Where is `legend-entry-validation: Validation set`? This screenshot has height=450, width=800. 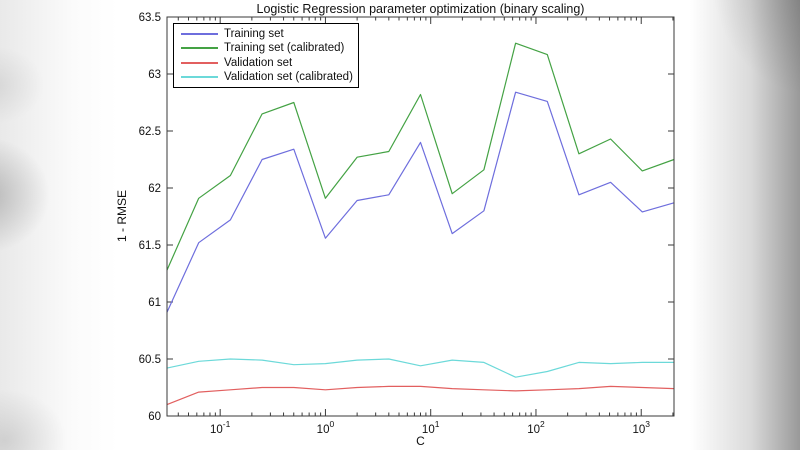
legend-entry-validation: Validation set is located at coordinates (266, 63).